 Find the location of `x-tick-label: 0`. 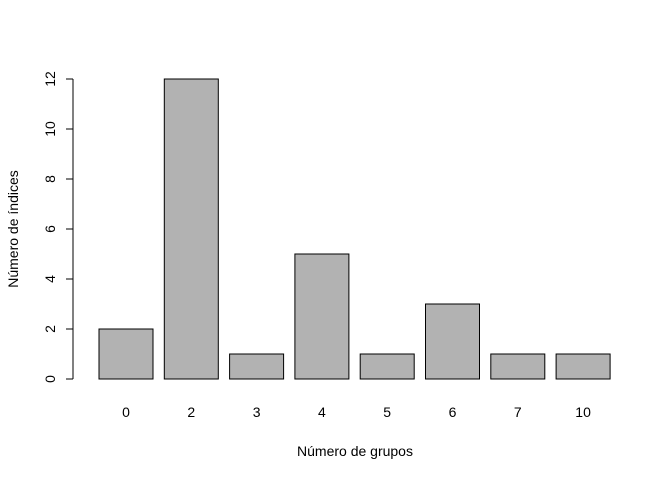

x-tick-label: 0 is located at coordinates (126, 412).